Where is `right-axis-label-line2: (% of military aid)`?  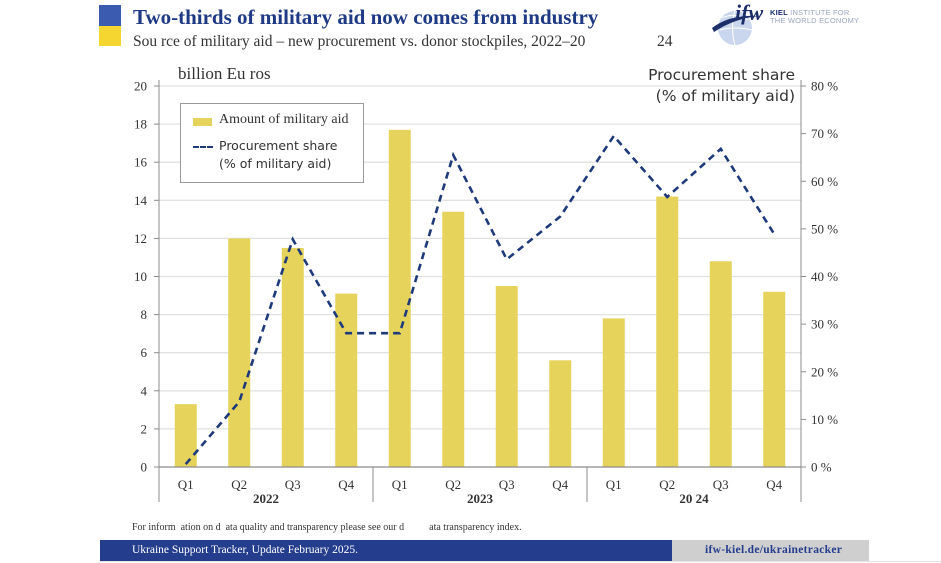 right-axis-label-line2: (% of military aid) is located at coordinates (725, 96).